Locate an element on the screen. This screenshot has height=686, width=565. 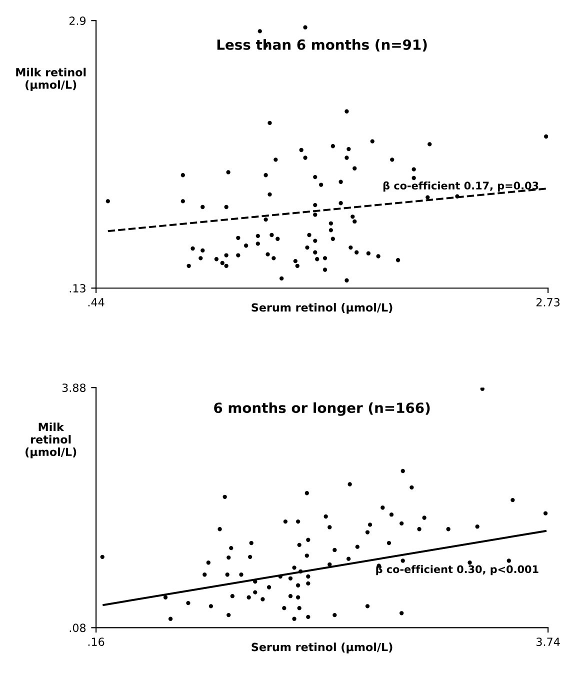
x-tick-label: .44 is located at coordinates (96, 302).